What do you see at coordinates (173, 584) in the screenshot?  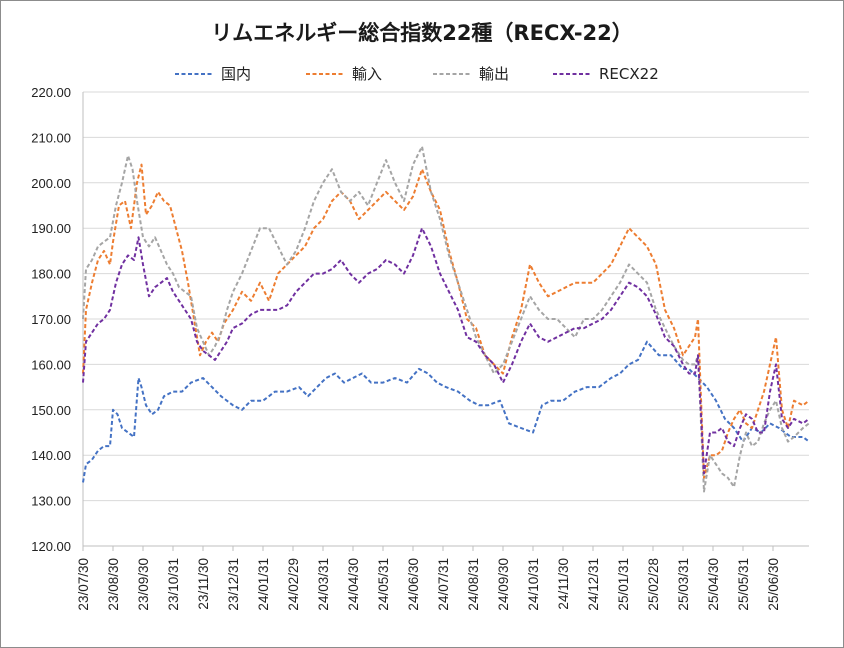 I see `x-tick-label: 23/10/31` at bounding box center [173, 584].